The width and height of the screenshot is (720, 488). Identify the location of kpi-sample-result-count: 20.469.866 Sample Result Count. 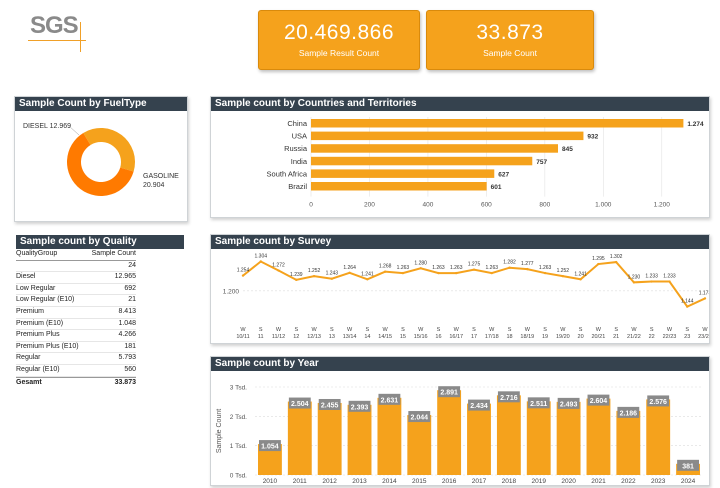
(339, 40).